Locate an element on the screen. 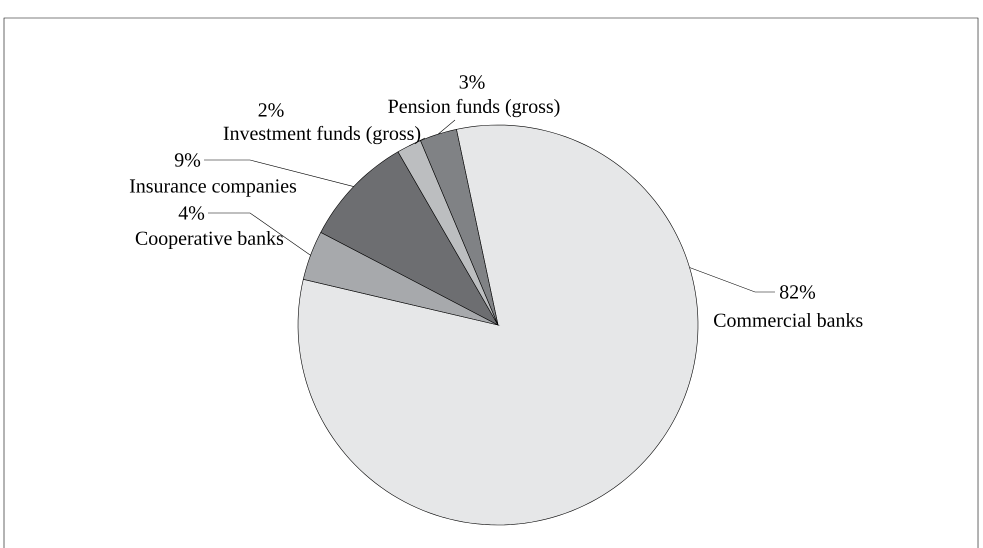  slice-label: Investment funds (gross) is located at coordinates (322, 135).